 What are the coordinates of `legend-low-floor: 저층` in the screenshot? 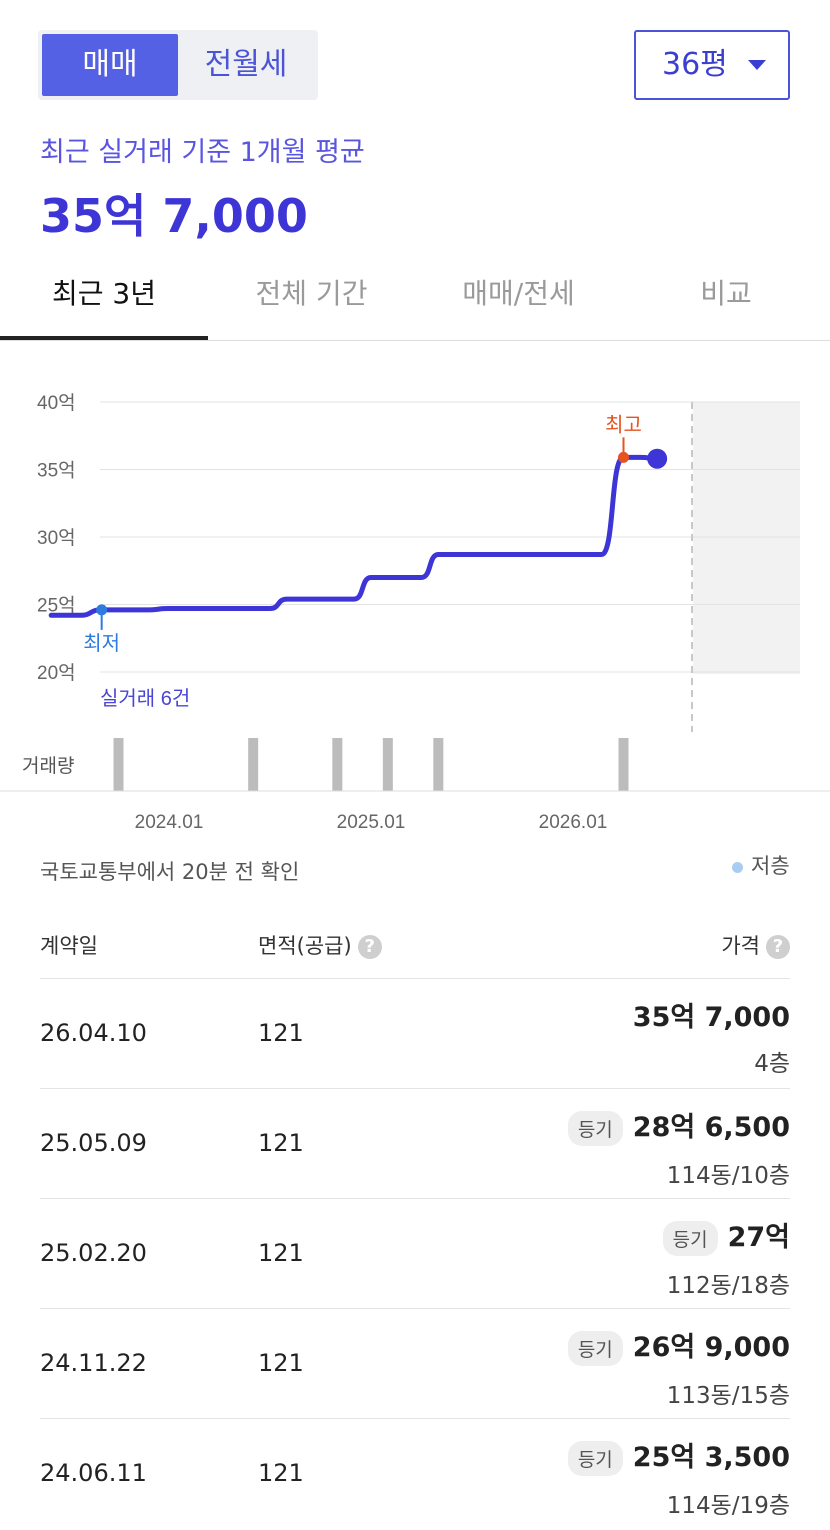 It's located at (761, 865).